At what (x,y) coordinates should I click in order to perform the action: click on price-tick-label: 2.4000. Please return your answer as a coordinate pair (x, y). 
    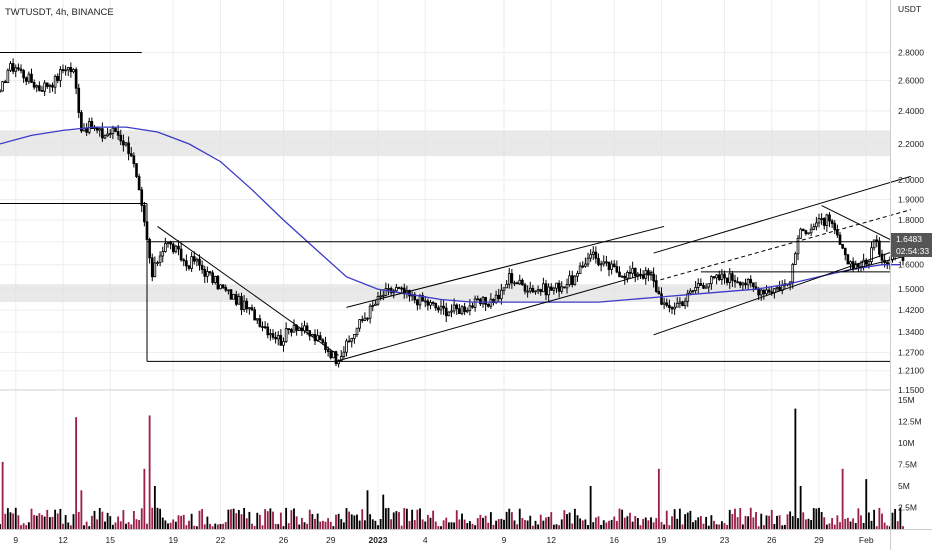
    Looking at the image, I should click on (911, 111).